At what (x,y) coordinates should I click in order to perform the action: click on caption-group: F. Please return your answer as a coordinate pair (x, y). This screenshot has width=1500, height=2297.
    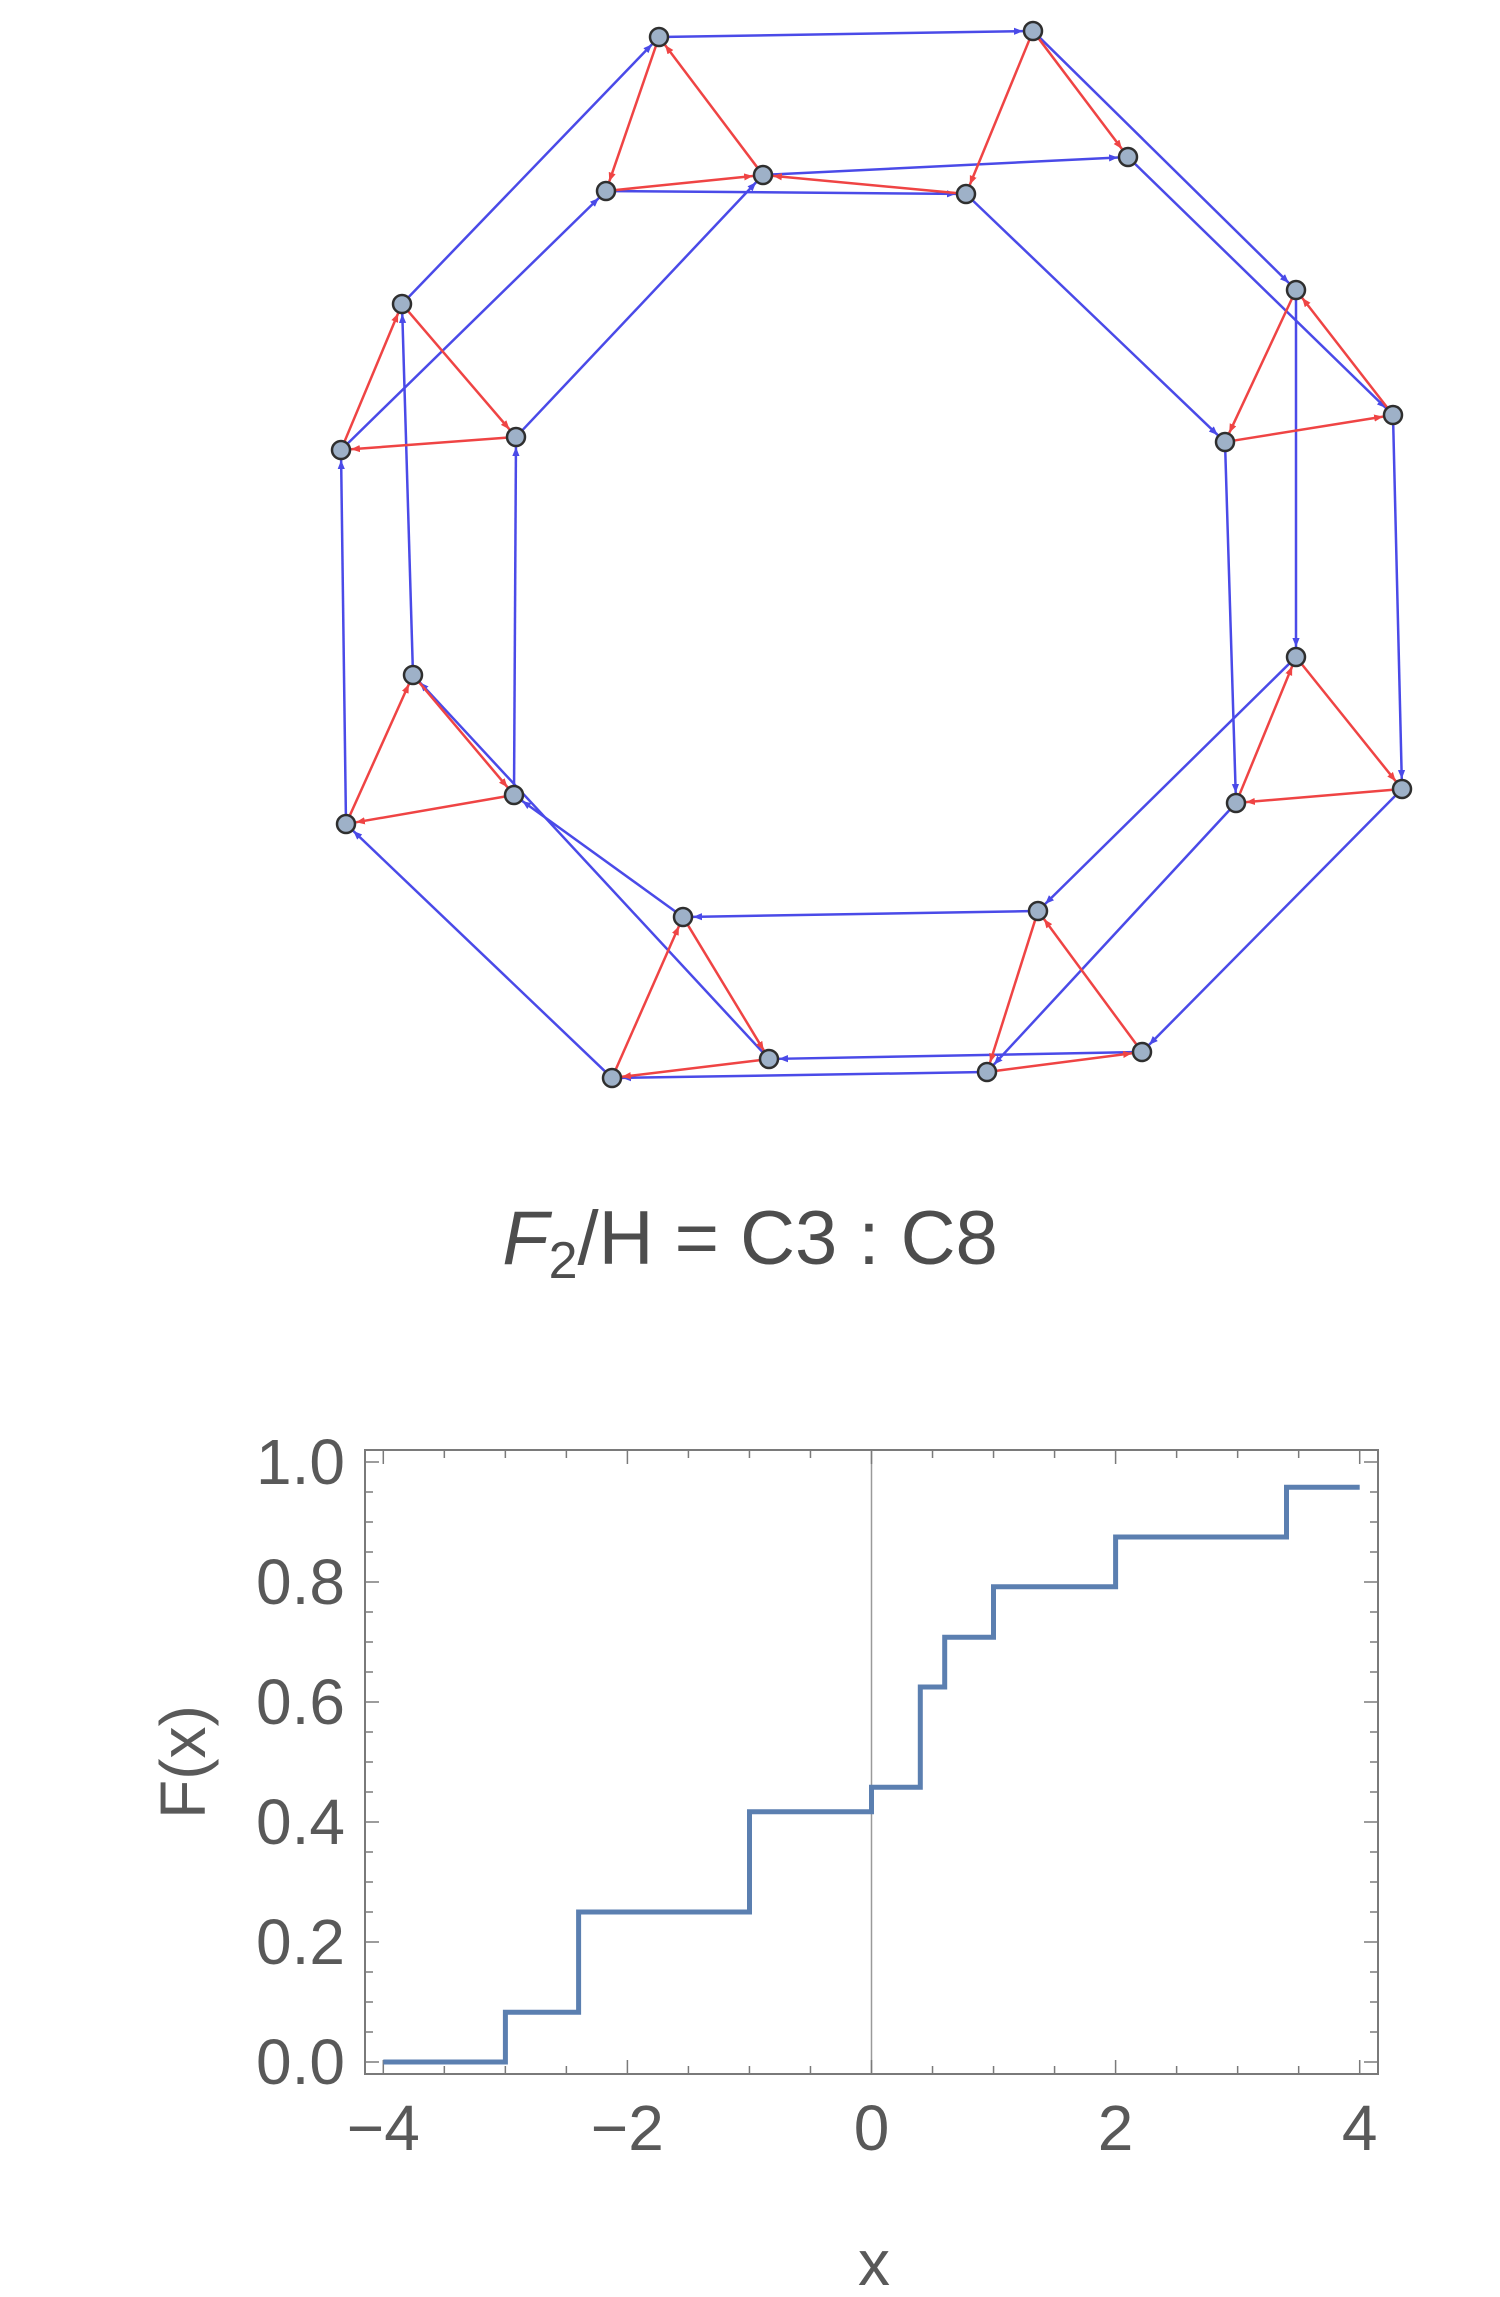
    Looking at the image, I should click on (525, 1238).